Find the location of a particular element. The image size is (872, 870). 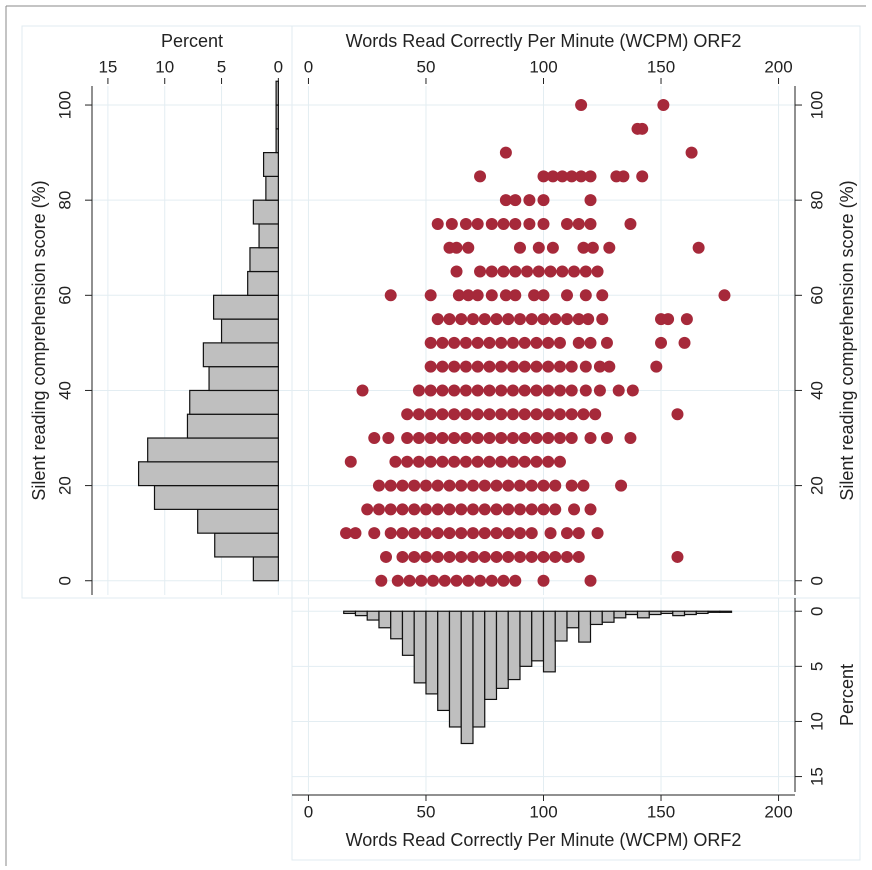

y-tick-label: 5 is located at coordinates (816, 666).